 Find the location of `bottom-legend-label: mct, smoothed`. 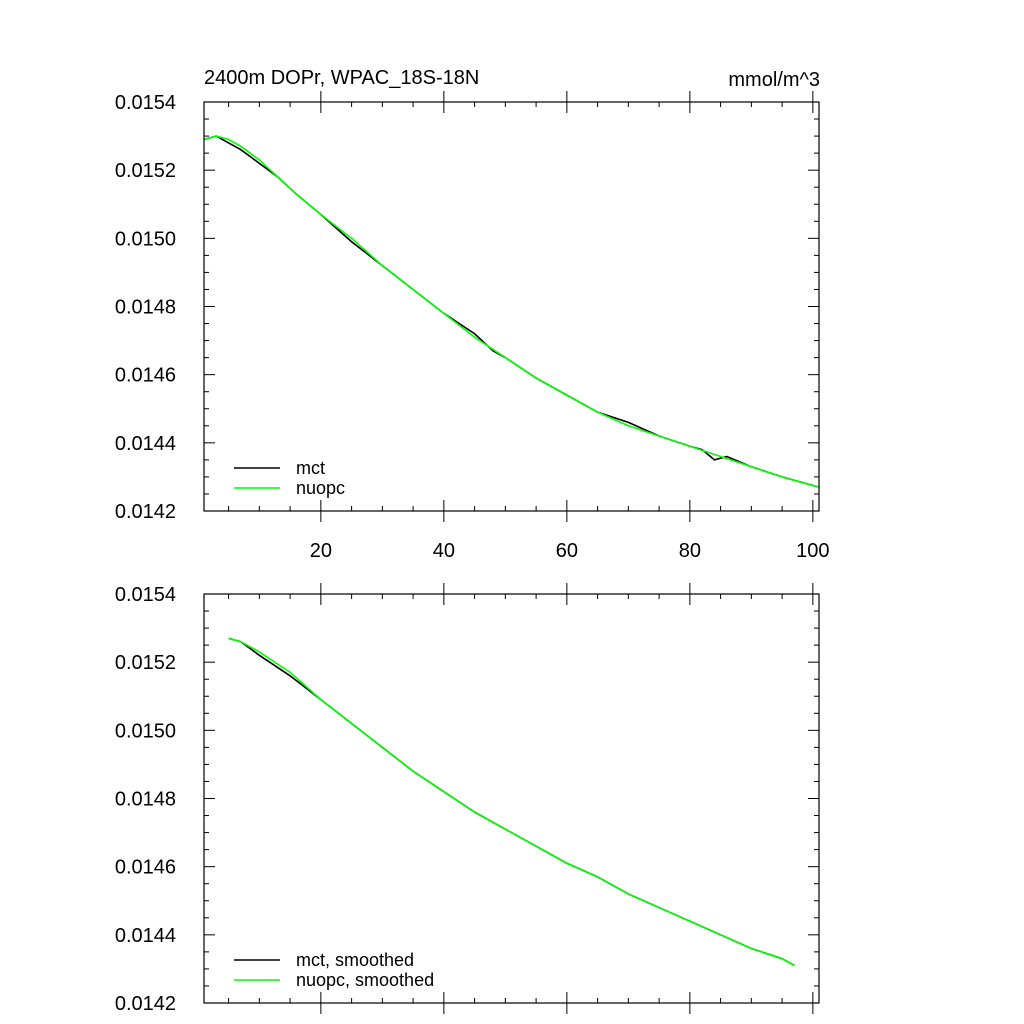

bottom-legend-label: mct, smoothed is located at coordinates (355, 960).